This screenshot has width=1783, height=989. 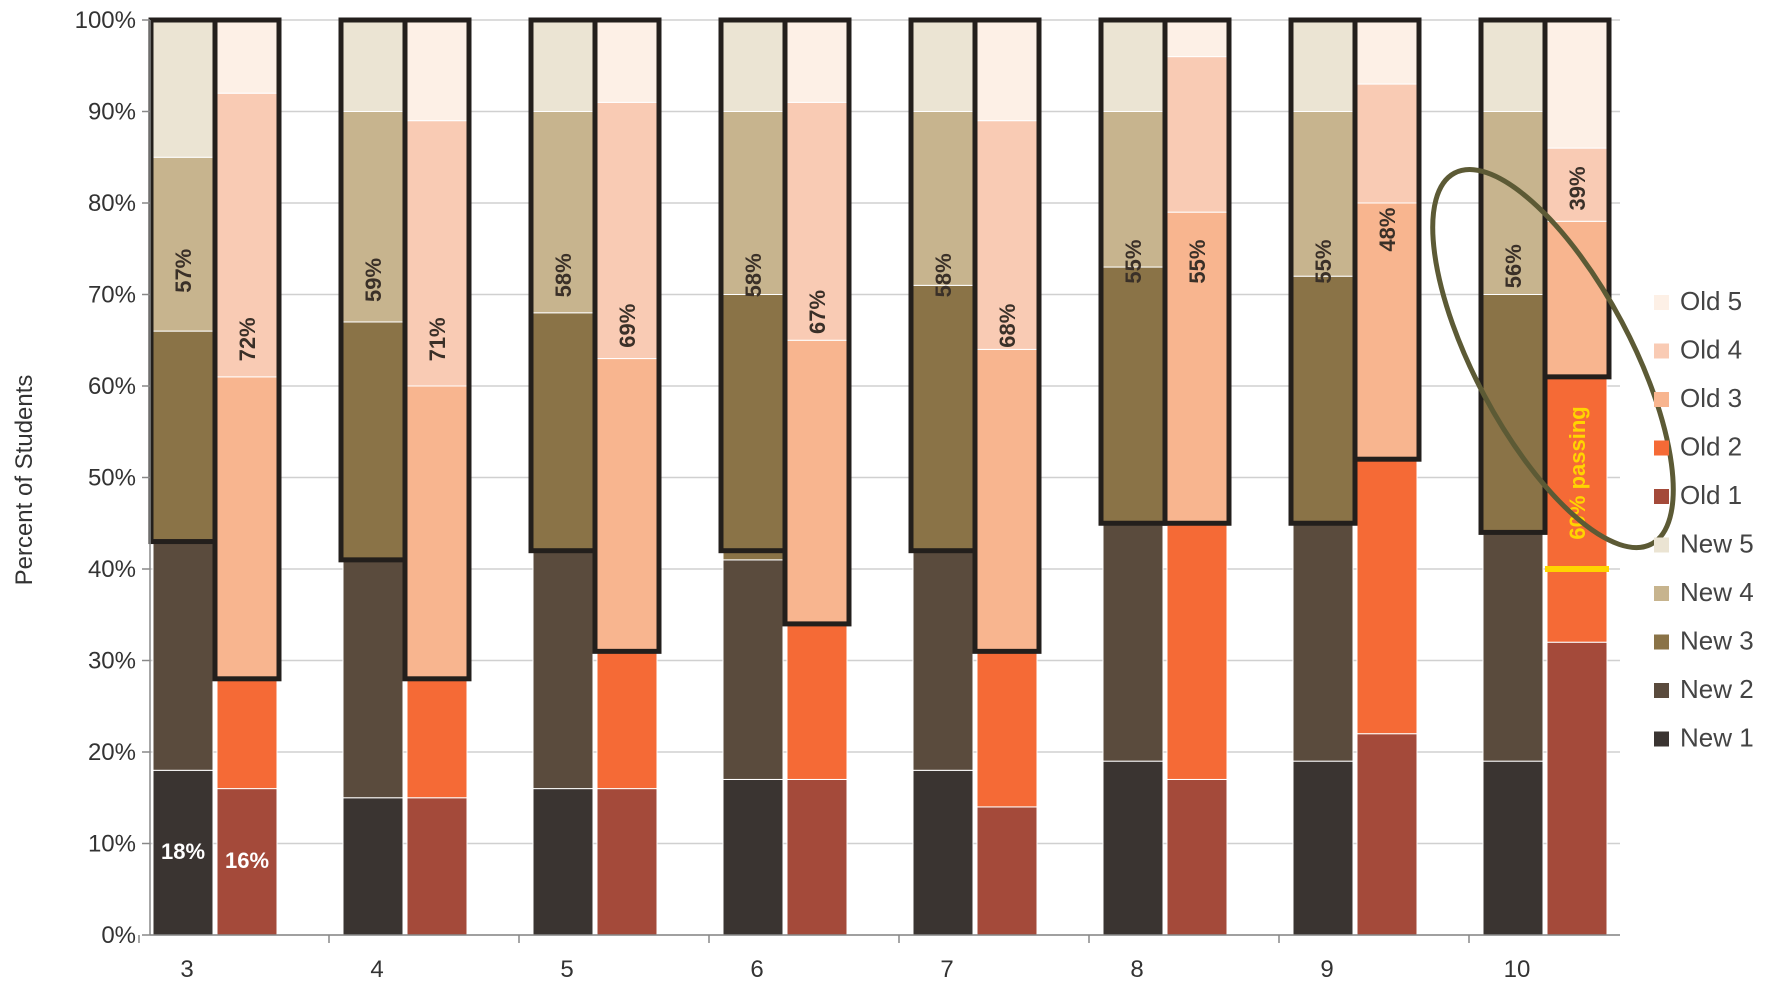 What do you see at coordinates (1717, 689) in the screenshot?
I see `legend-label: New 2` at bounding box center [1717, 689].